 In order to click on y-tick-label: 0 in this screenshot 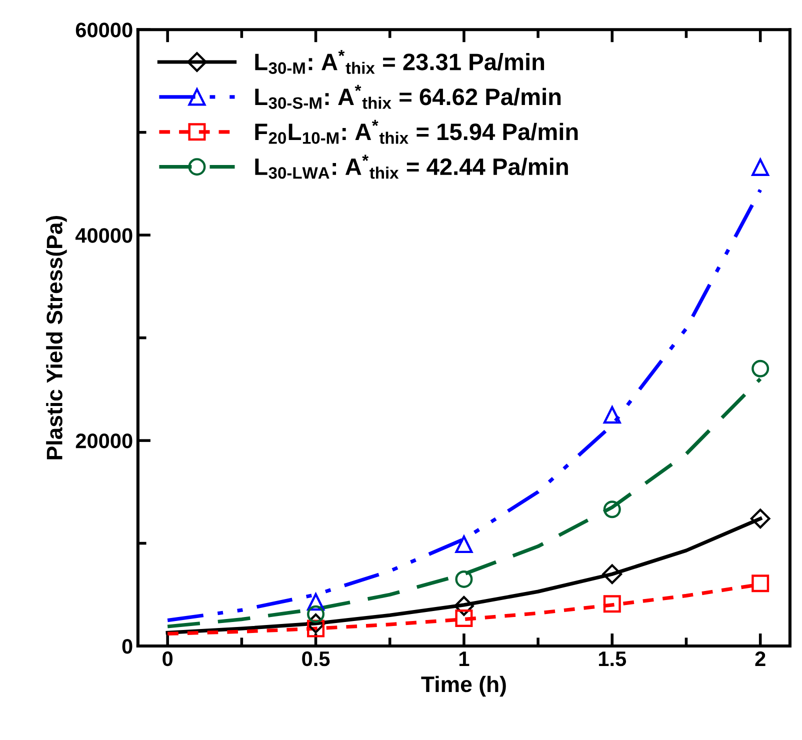, I will do `click(127, 646)`.